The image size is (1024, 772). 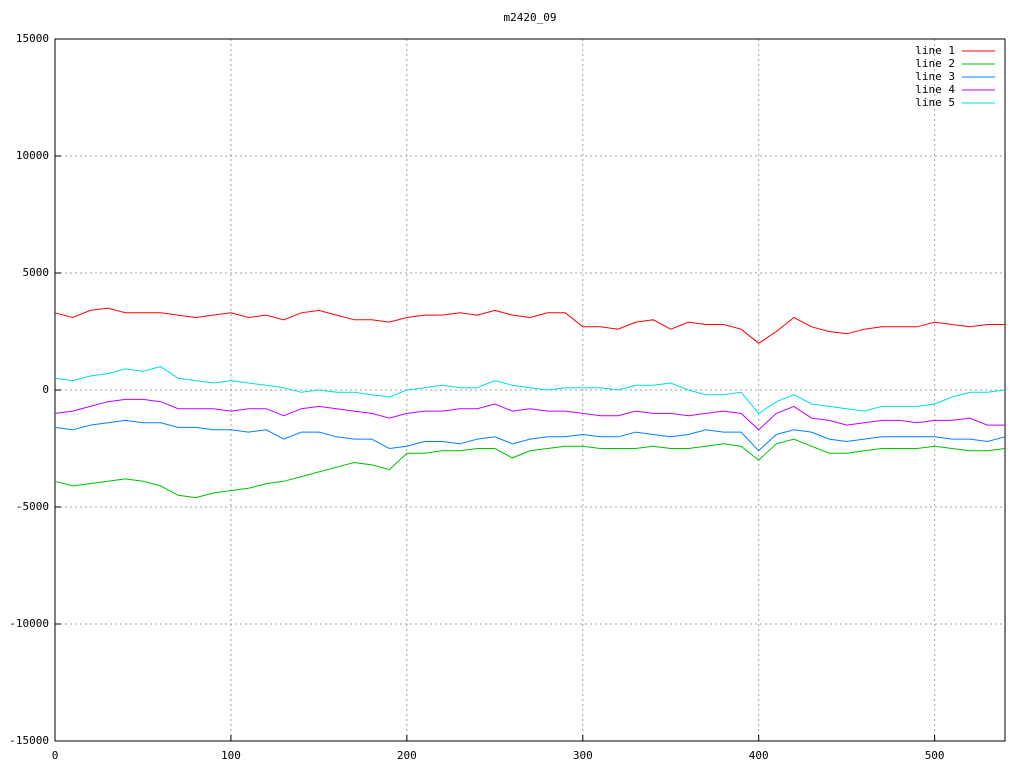 What do you see at coordinates (759, 755) in the screenshot?
I see `x-tick-label: 400` at bounding box center [759, 755].